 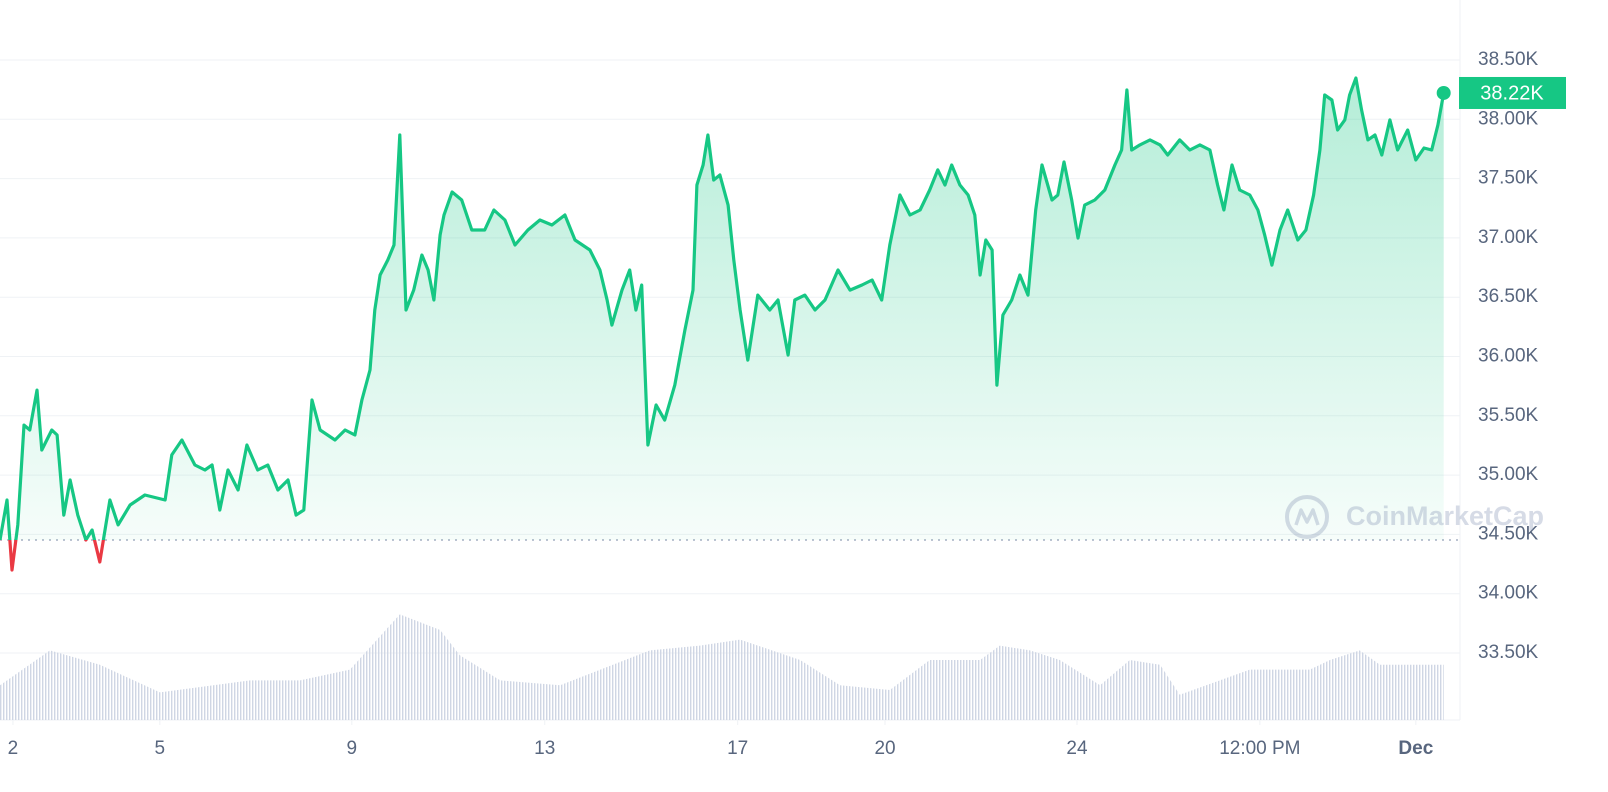 What do you see at coordinates (160, 748) in the screenshot?
I see `x-tick-label: 5` at bounding box center [160, 748].